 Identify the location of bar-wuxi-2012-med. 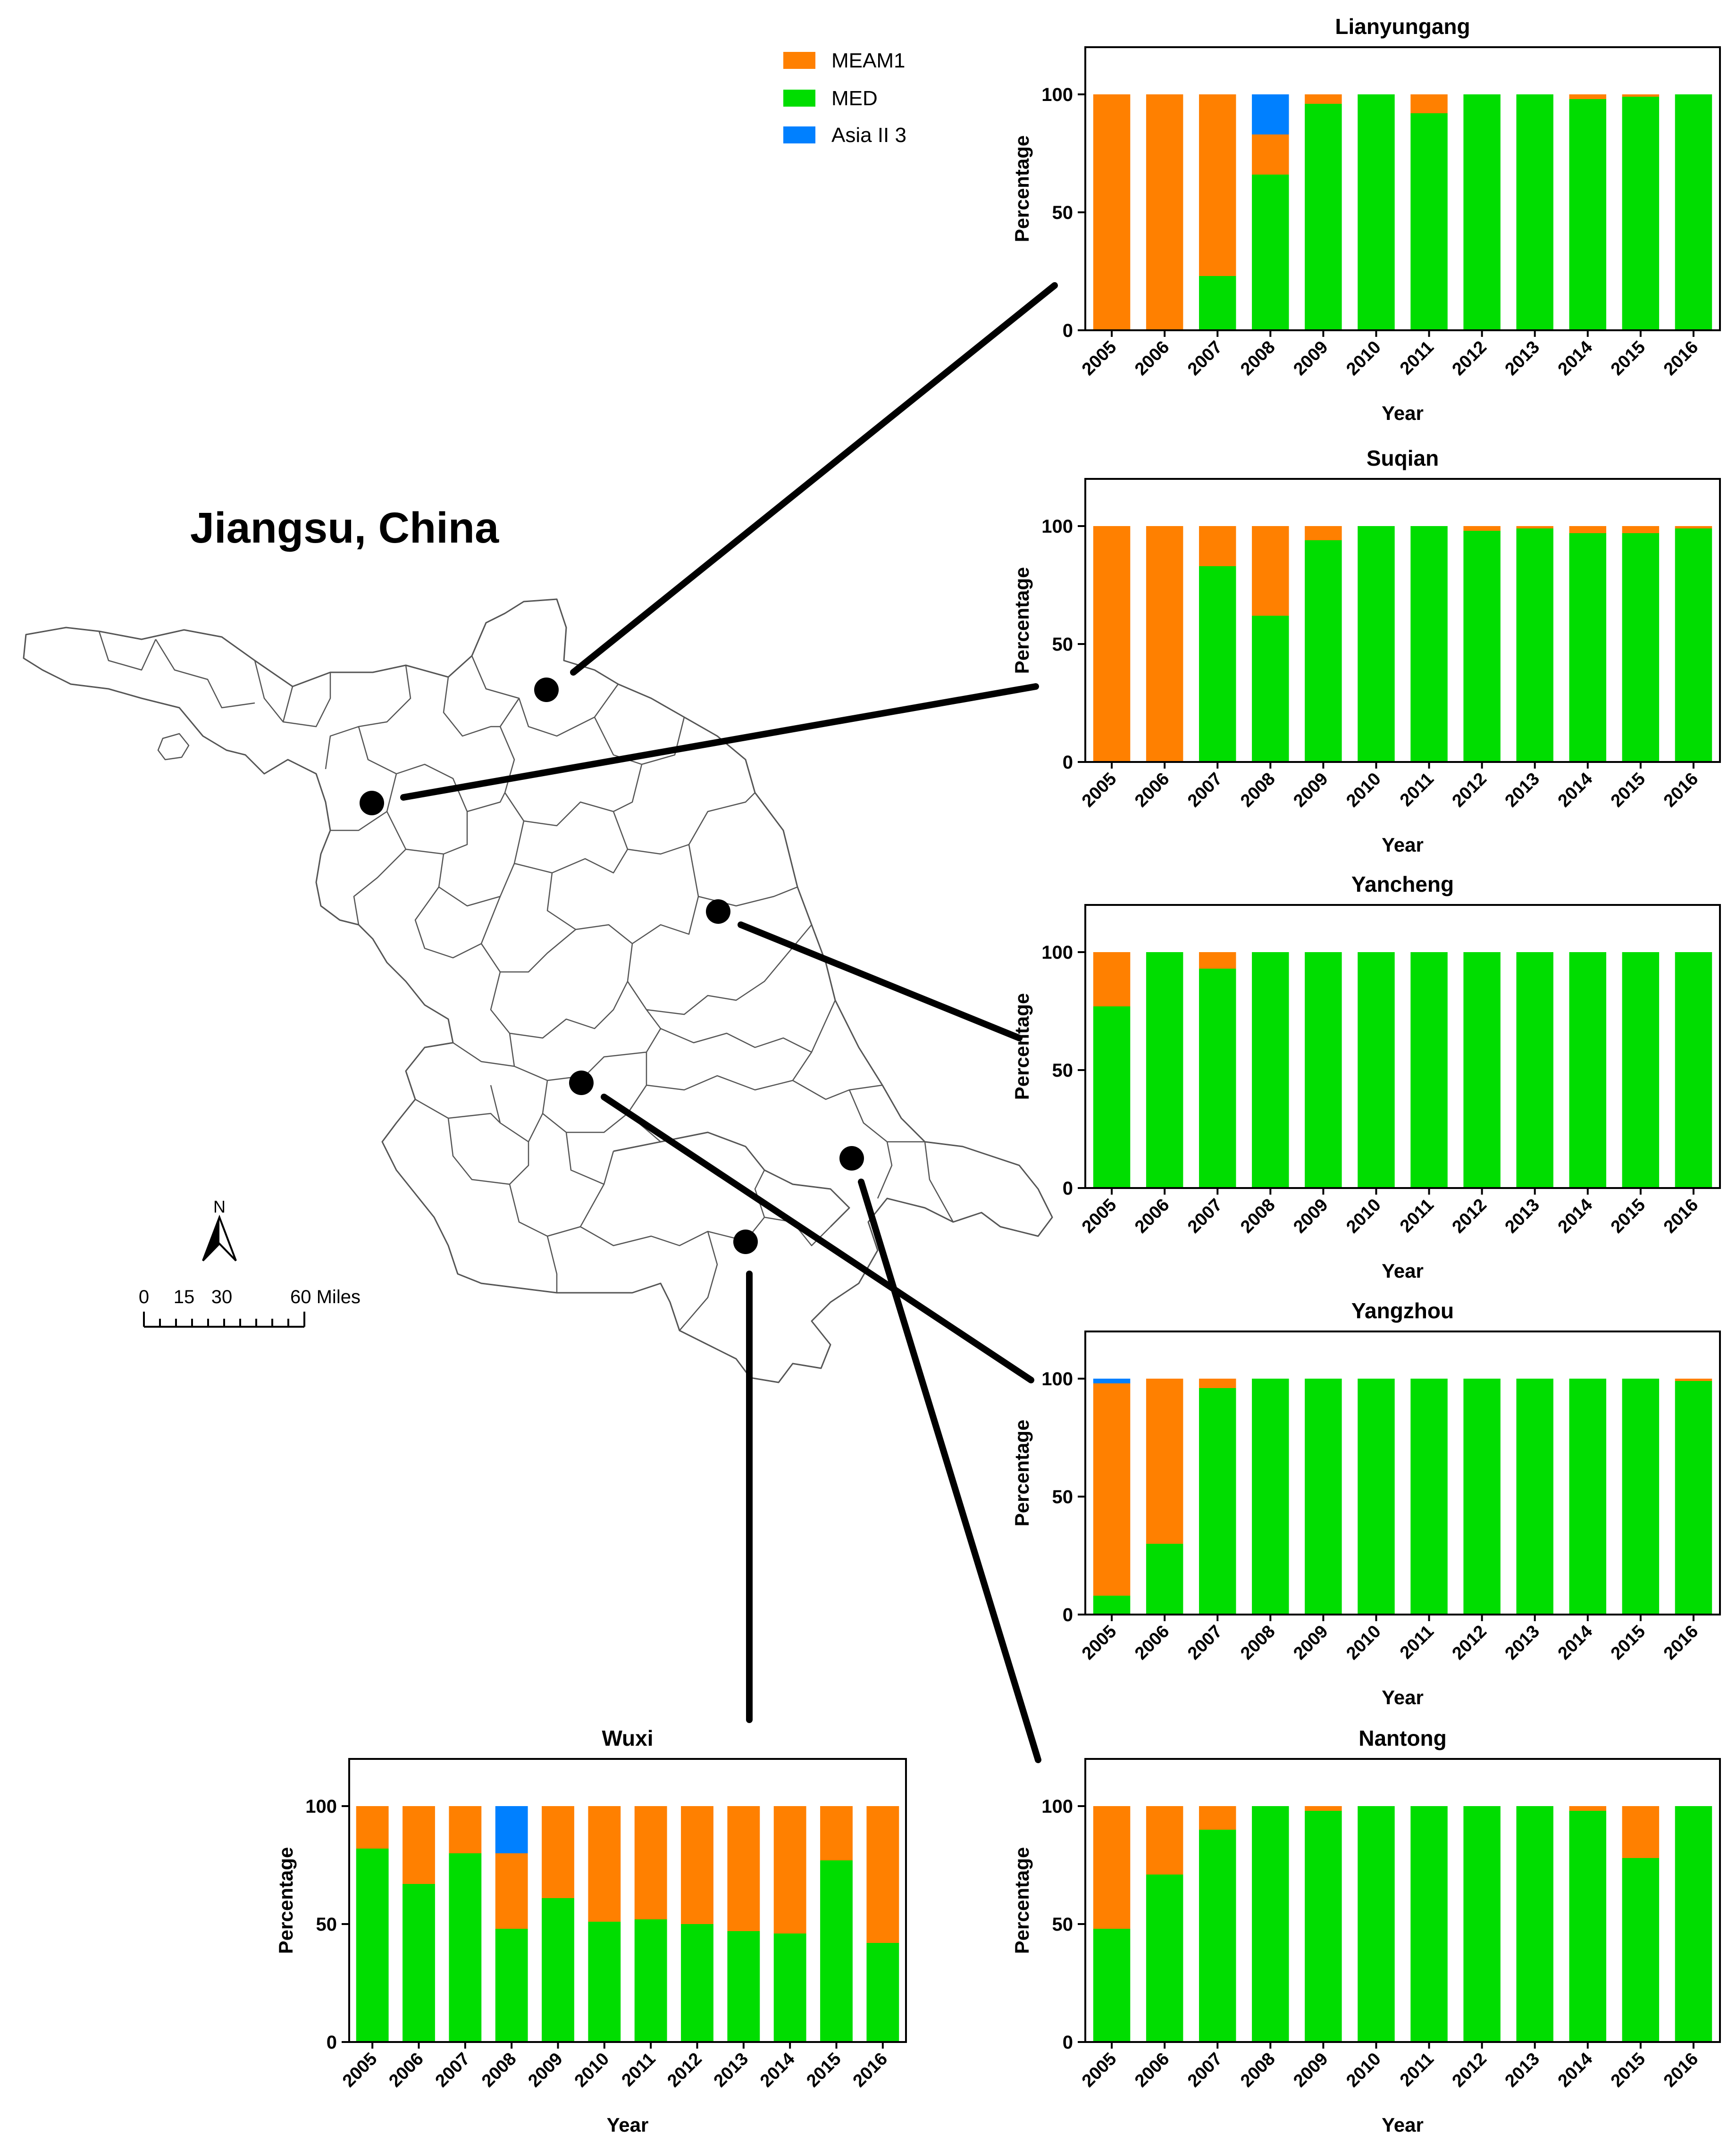
(697, 1983).